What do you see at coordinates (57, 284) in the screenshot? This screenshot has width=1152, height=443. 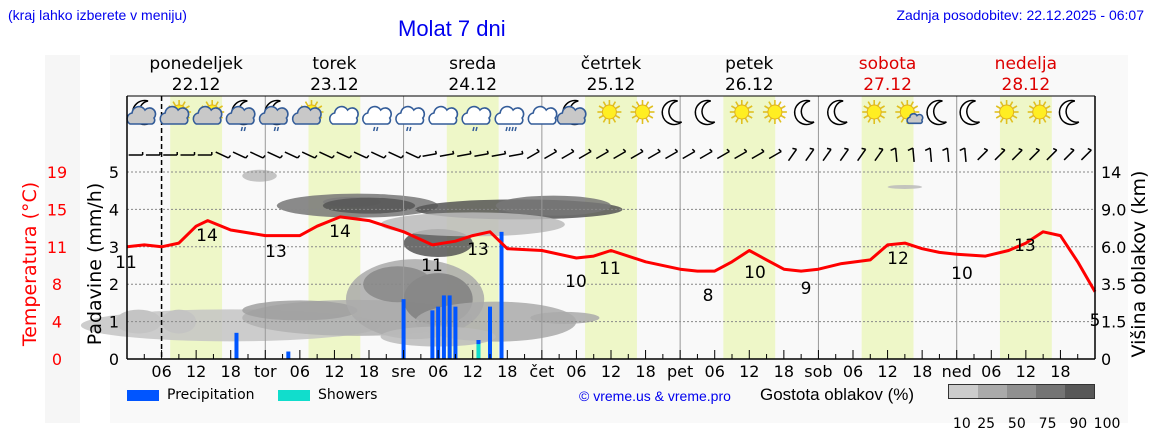 I see `svg-text: 8` at bounding box center [57, 284].